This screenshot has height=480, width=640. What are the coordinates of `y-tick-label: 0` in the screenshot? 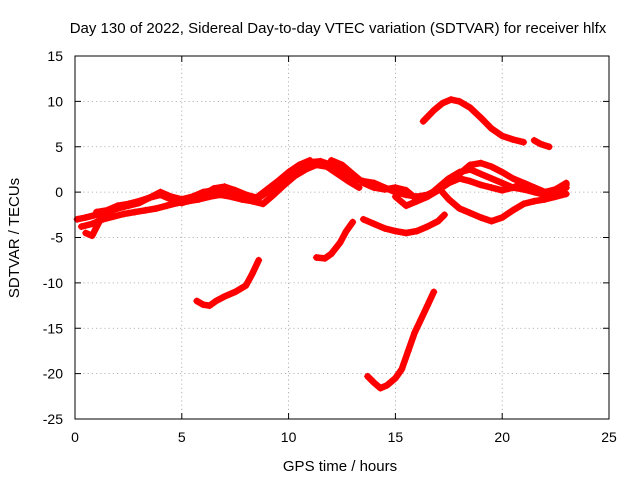 It's located at (59, 192).